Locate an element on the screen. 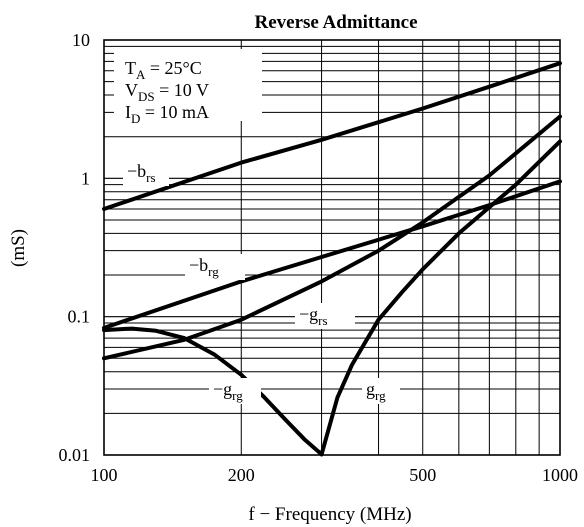  curve-label-1: −brg is located at coordinates (204, 267).